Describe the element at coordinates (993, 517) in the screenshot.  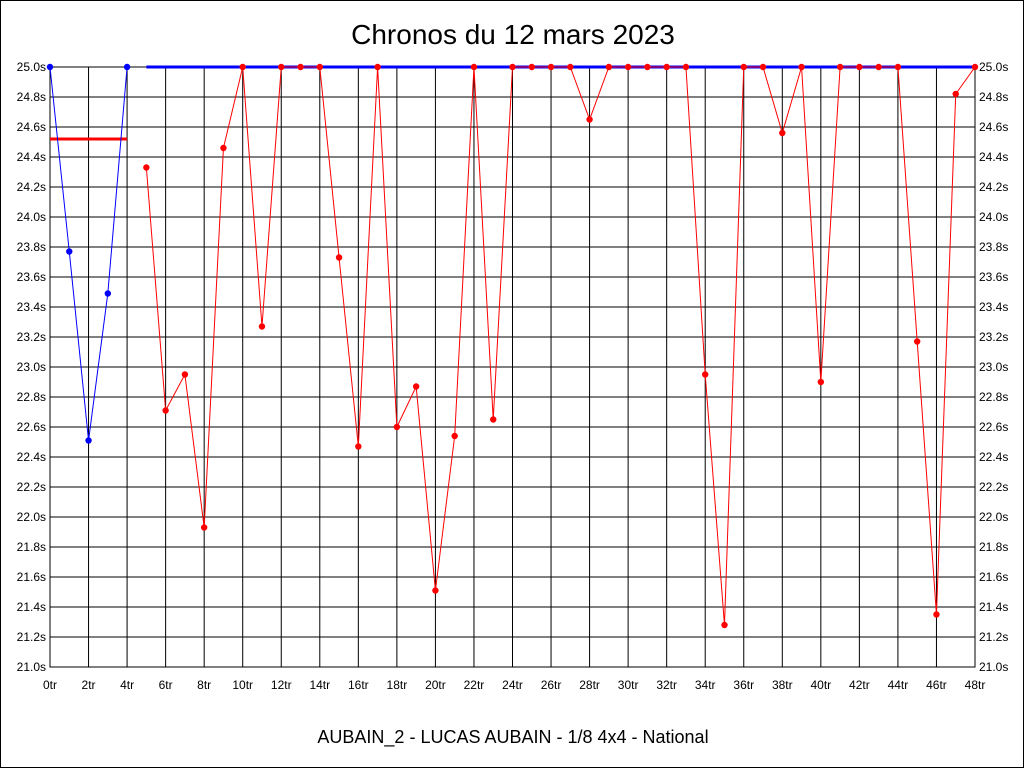
I see `y-tick-label-right: 22.0s` at that location.